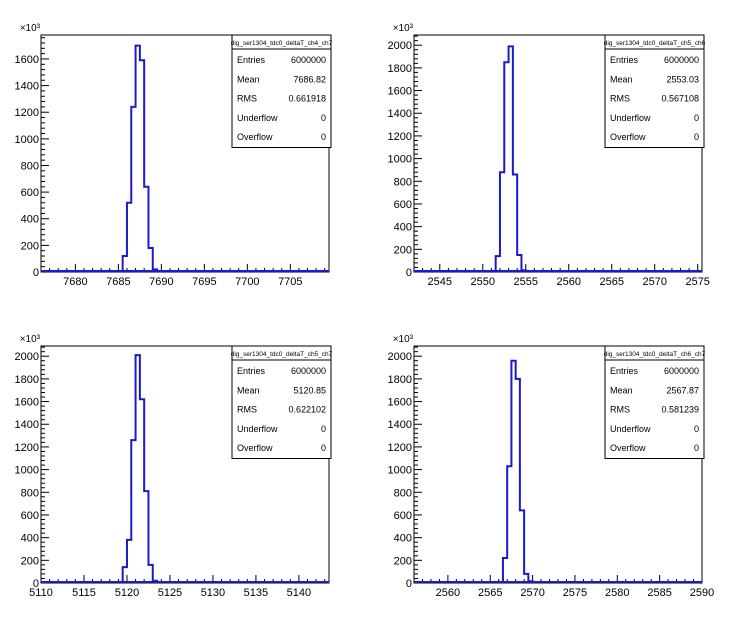 This screenshot has width=746, height=622. What do you see at coordinates (659, 593) in the screenshot?
I see `x-tick-label: 2585` at bounding box center [659, 593].